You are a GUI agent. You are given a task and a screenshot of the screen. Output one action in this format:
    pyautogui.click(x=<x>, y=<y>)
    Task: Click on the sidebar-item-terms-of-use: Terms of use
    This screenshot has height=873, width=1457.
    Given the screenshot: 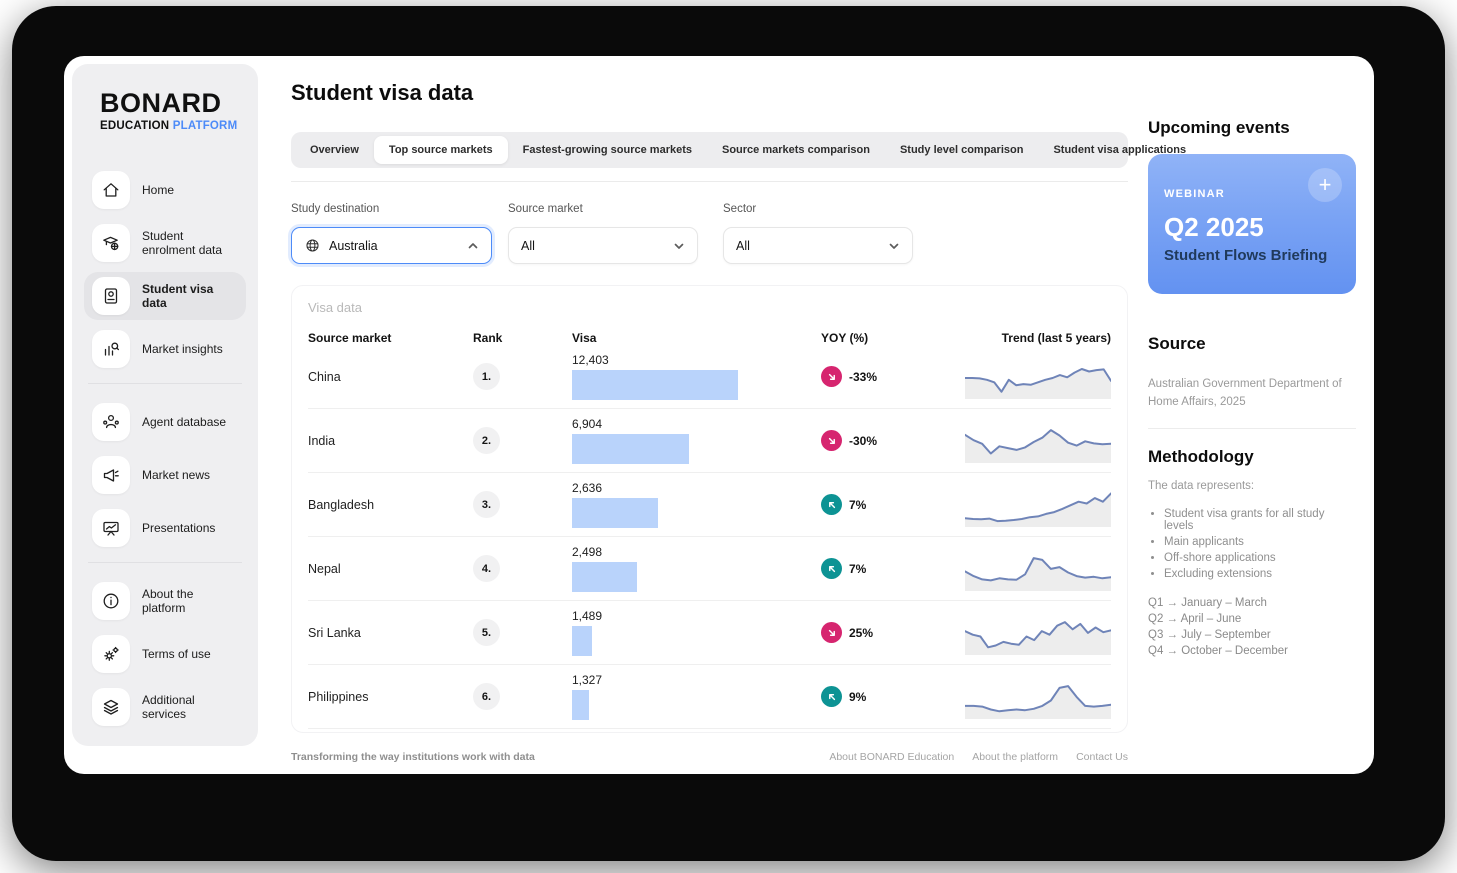 What is the action you would take?
    pyautogui.click(x=165, y=654)
    